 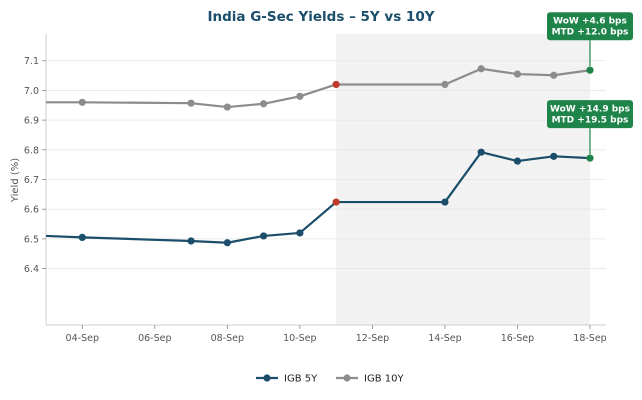 I want to click on y-tick-label: 6.5, so click(x=31, y=239).